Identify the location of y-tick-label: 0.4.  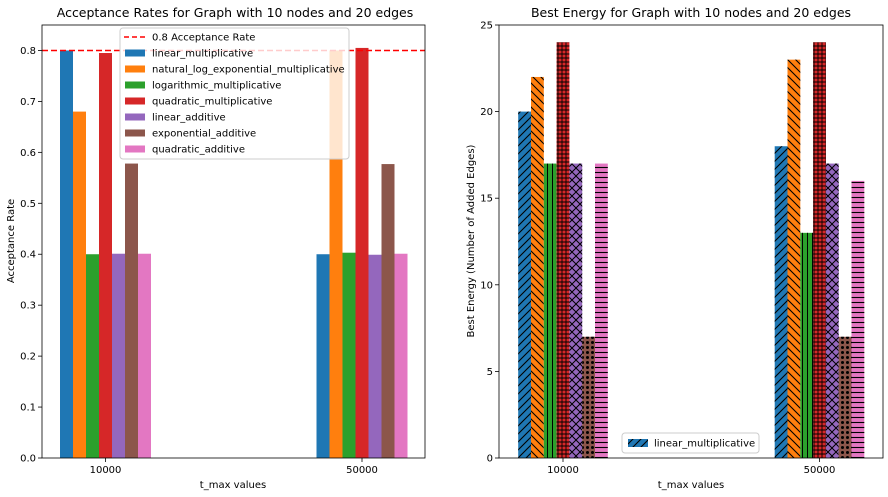
(28, 255).